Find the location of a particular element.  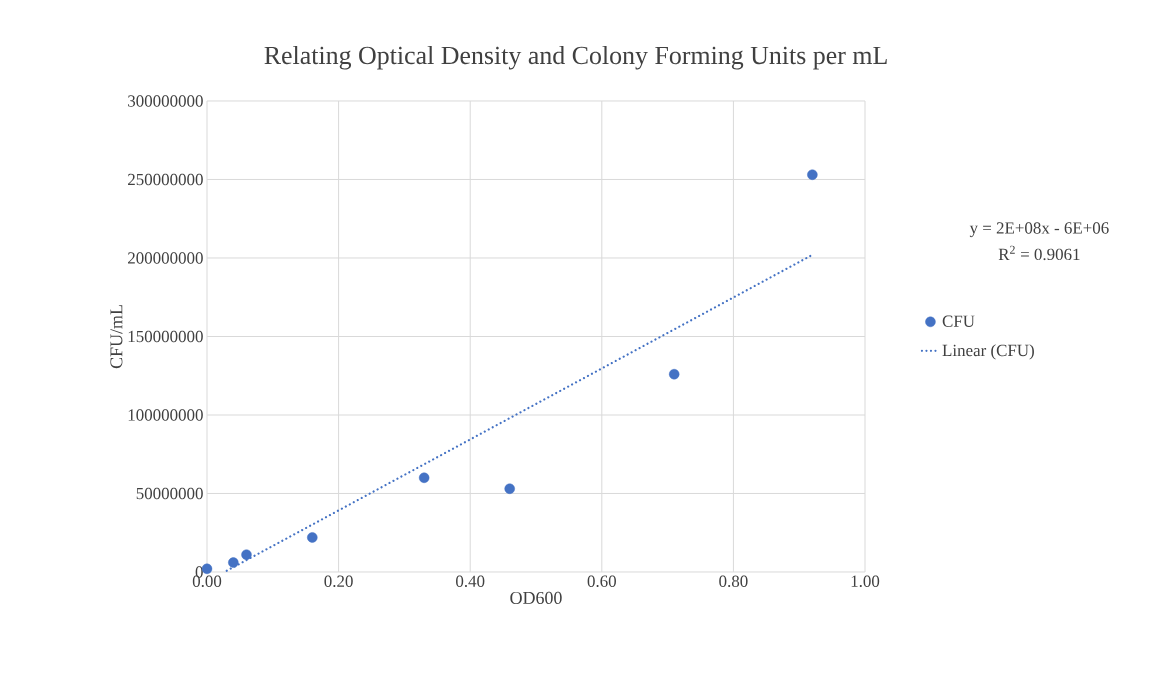

y-axis-title: CFU/mL is located at coordinates (116, 337).